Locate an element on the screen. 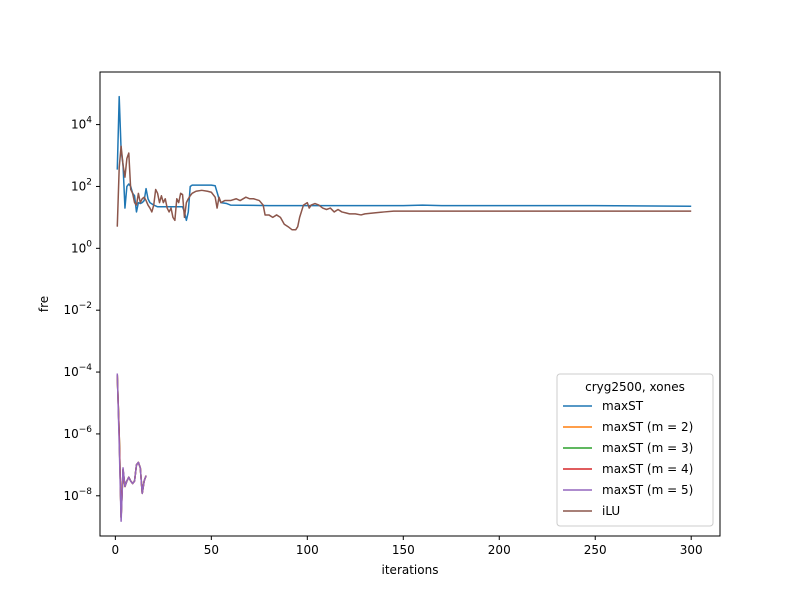 This screenshot has height=600, width=800. x-axis-ticks: 0 50 100 150 200 250 300 is located at coordinates (407, 546).